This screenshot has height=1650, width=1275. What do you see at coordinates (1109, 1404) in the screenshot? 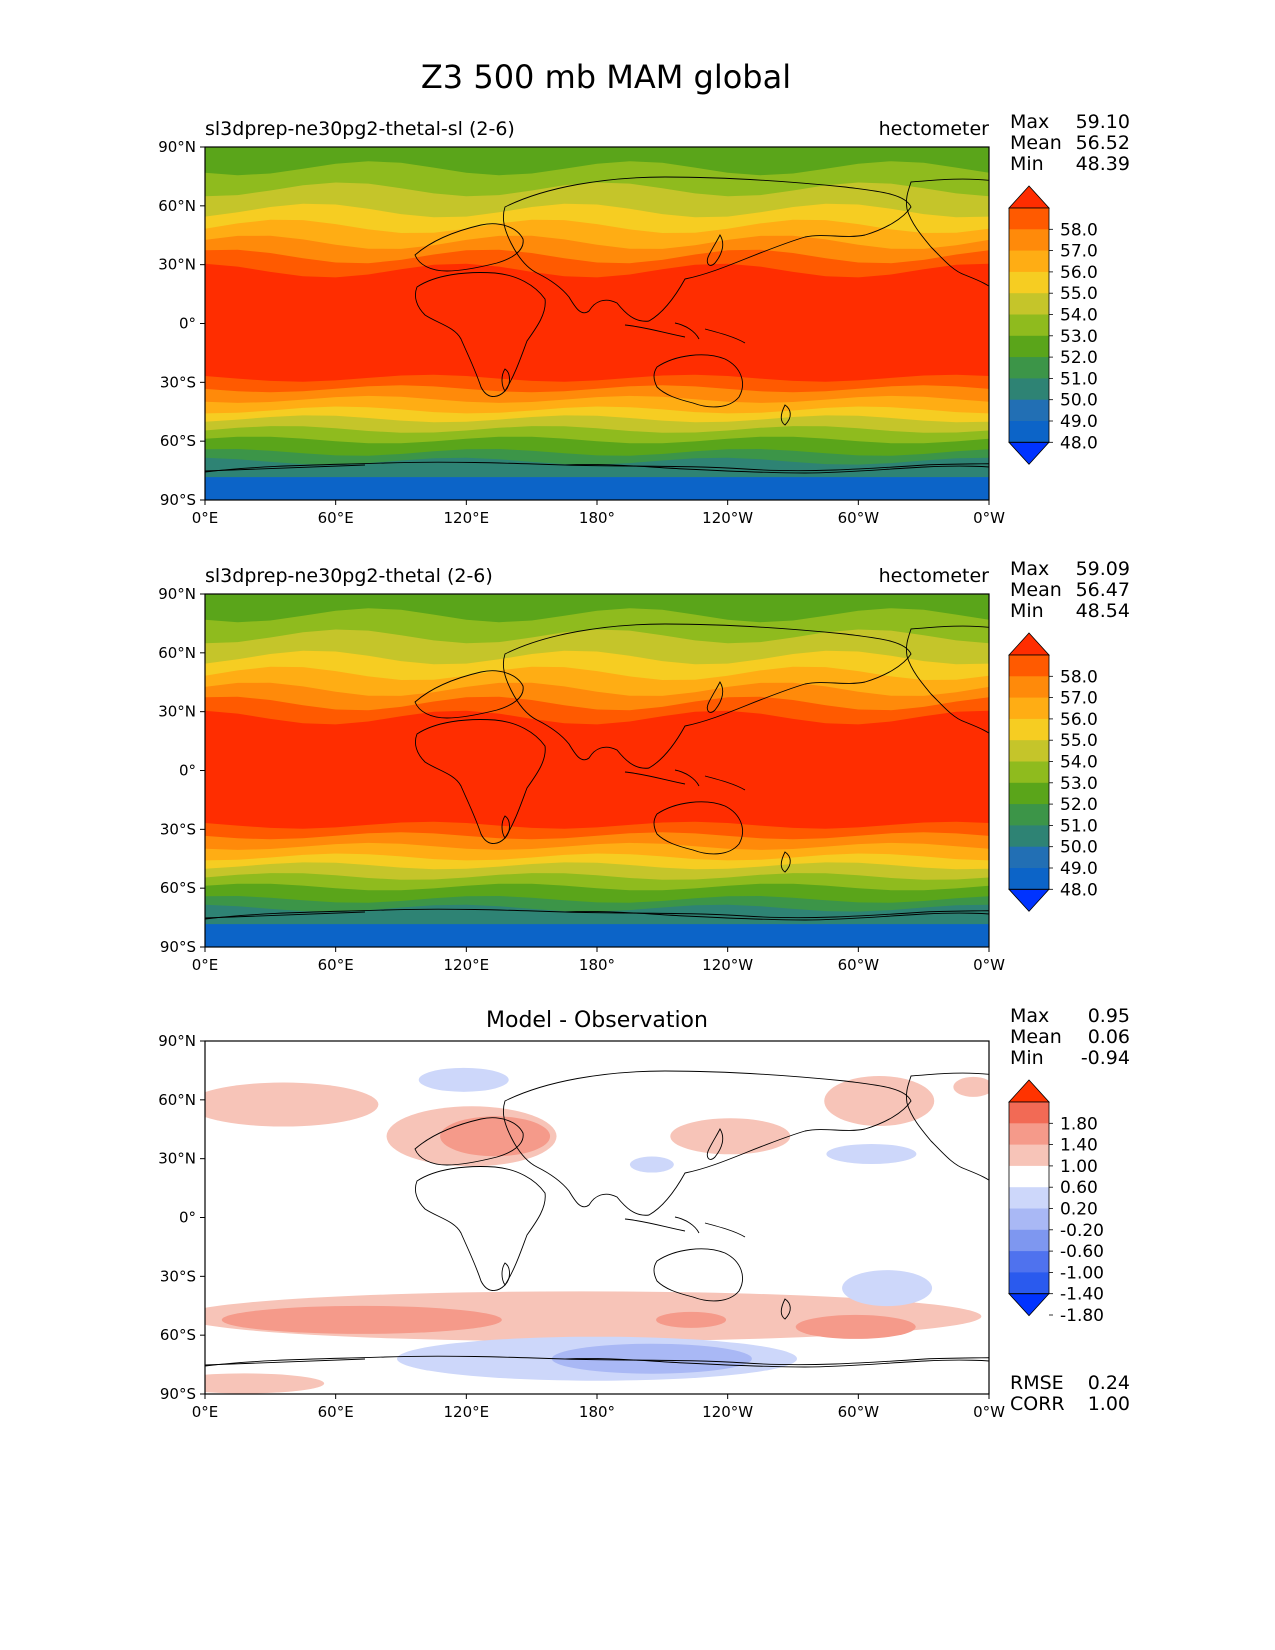
I see `stat-value-corr: 1.00` at bounding box center [1109, 1404].